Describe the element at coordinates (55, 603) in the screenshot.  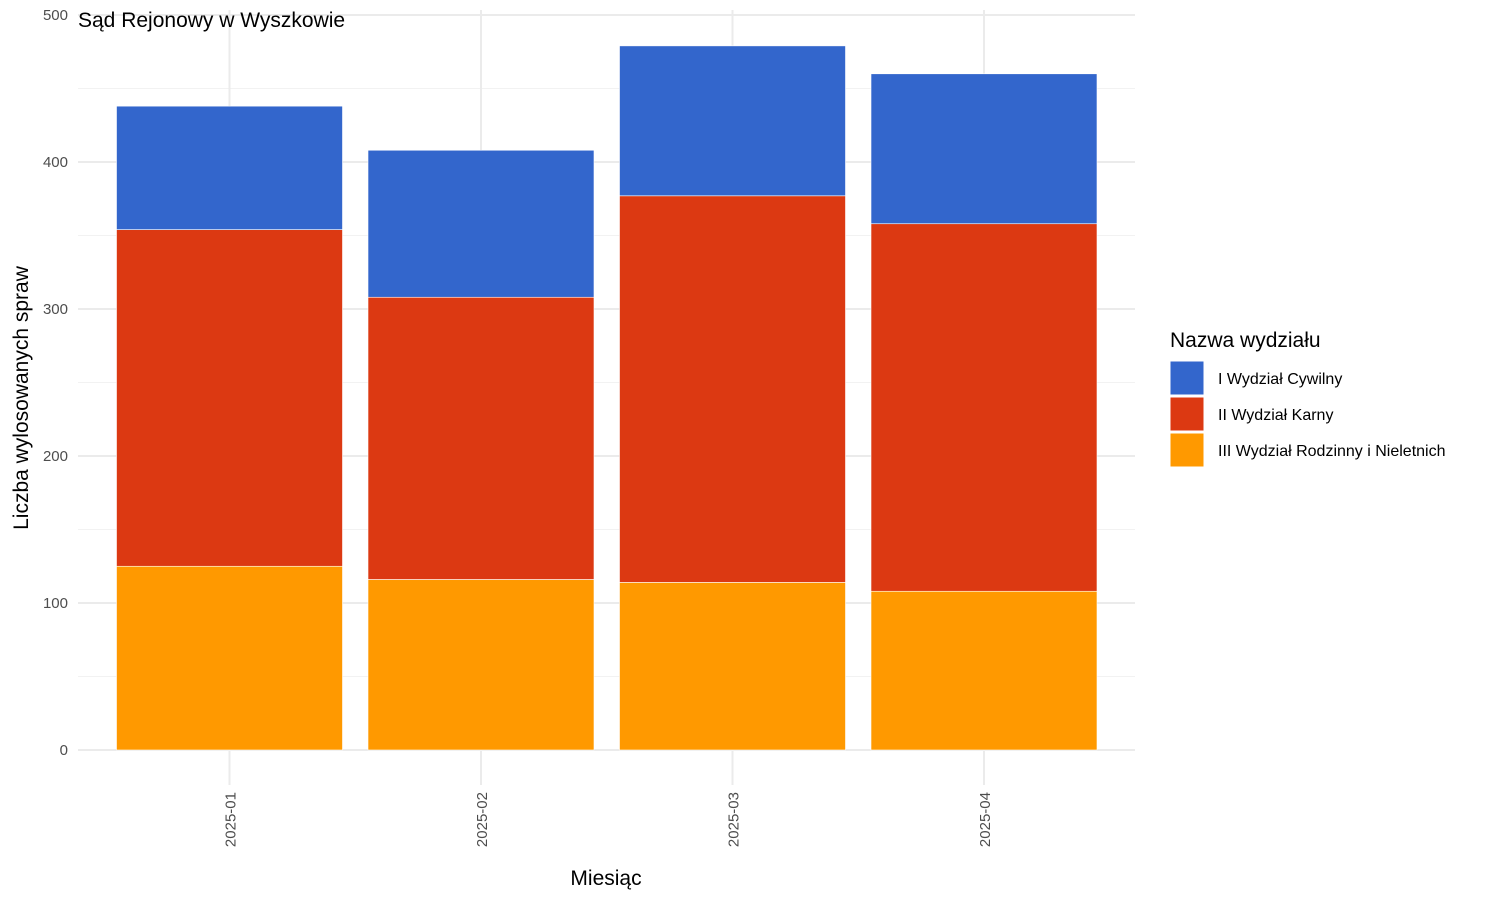
I see `y-tick-label: 100` at that location.